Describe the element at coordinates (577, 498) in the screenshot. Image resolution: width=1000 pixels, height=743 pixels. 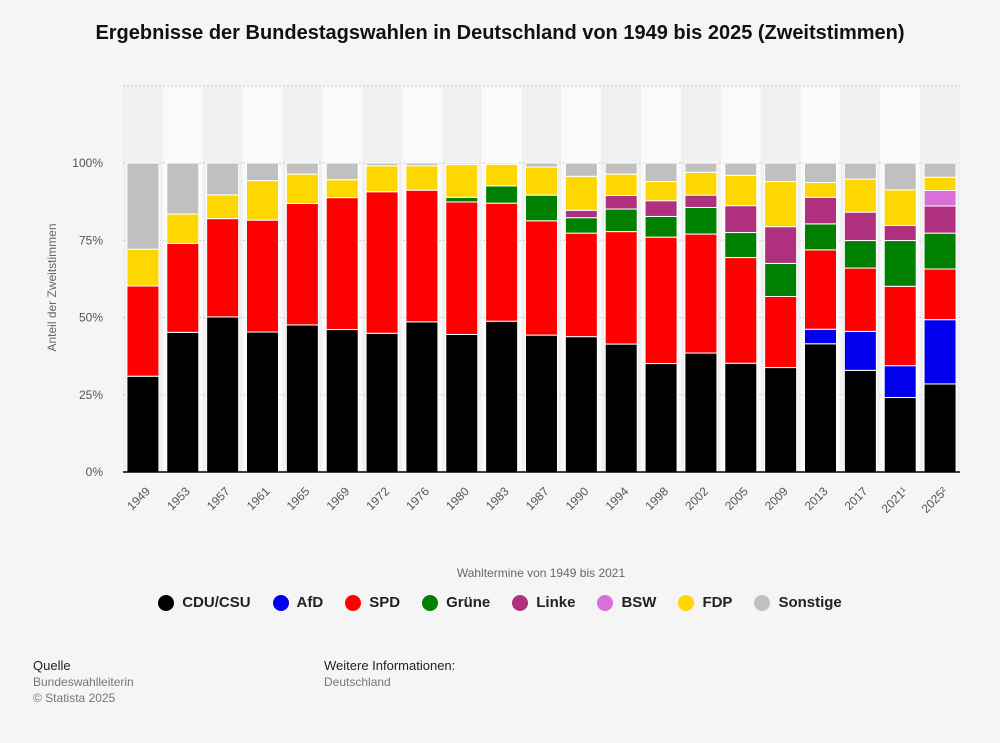
I see `x-tick-label: 1990` at that location.